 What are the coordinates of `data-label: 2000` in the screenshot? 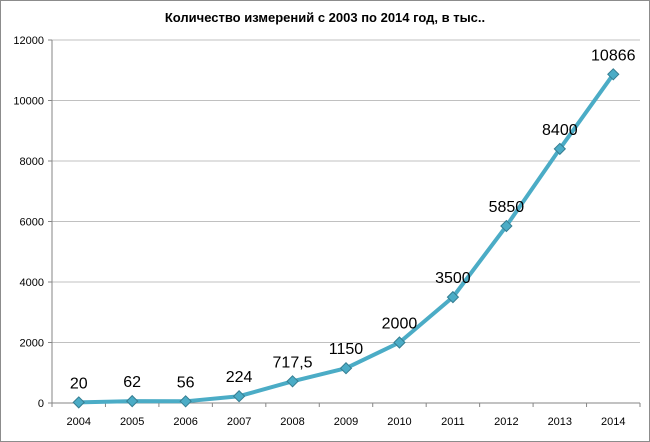 It's located at (400, 324).